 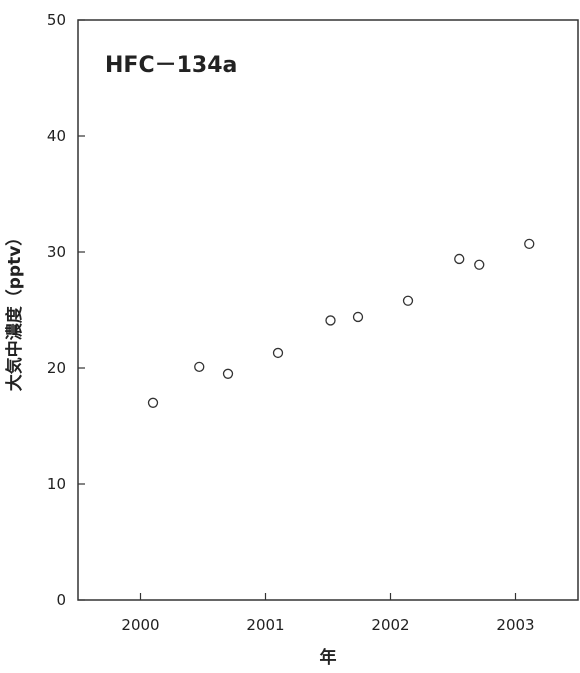 What do you see at coordinates (56, 368) in the screenshot?
I see `y-tick-label: 20` at bounding box center [56, 368].